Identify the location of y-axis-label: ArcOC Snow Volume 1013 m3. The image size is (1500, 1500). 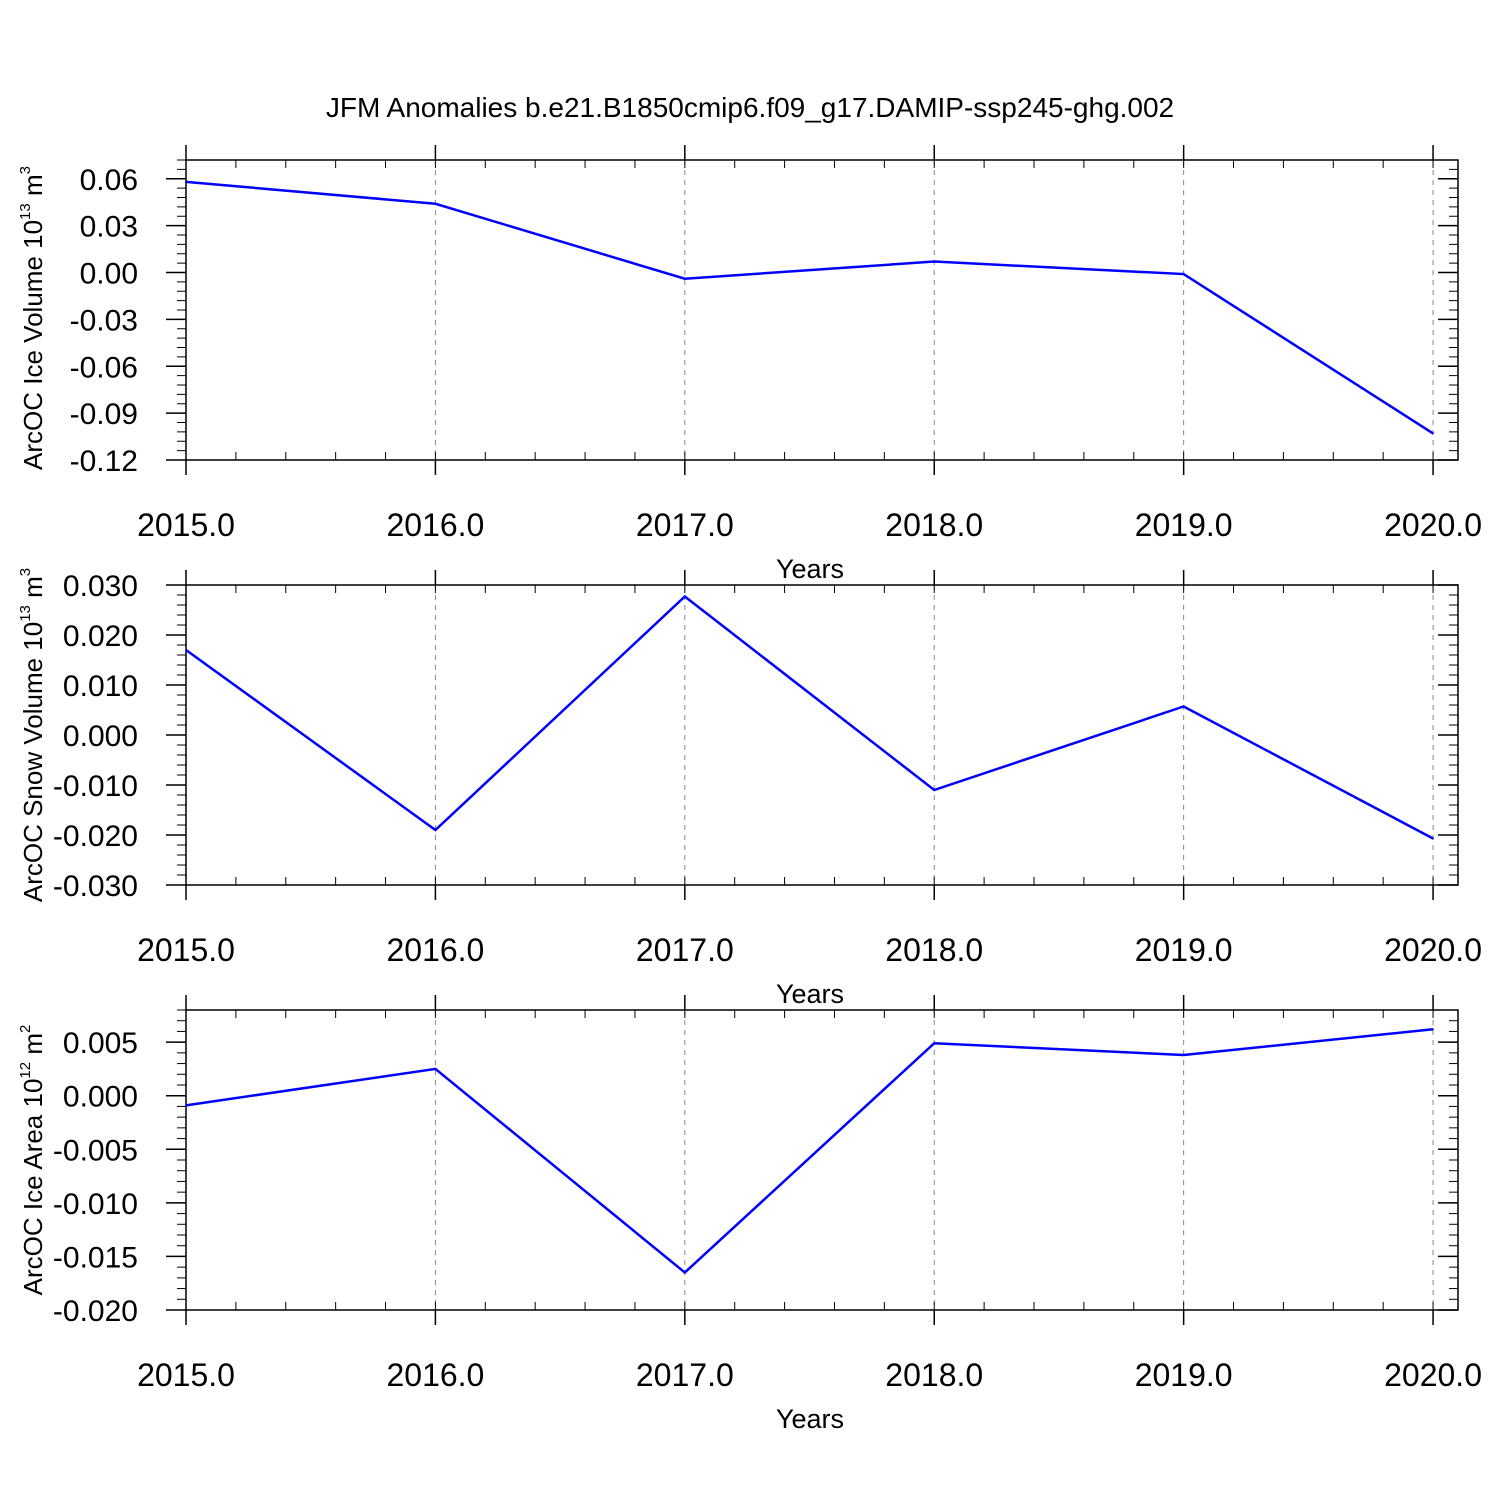
(32, 735).